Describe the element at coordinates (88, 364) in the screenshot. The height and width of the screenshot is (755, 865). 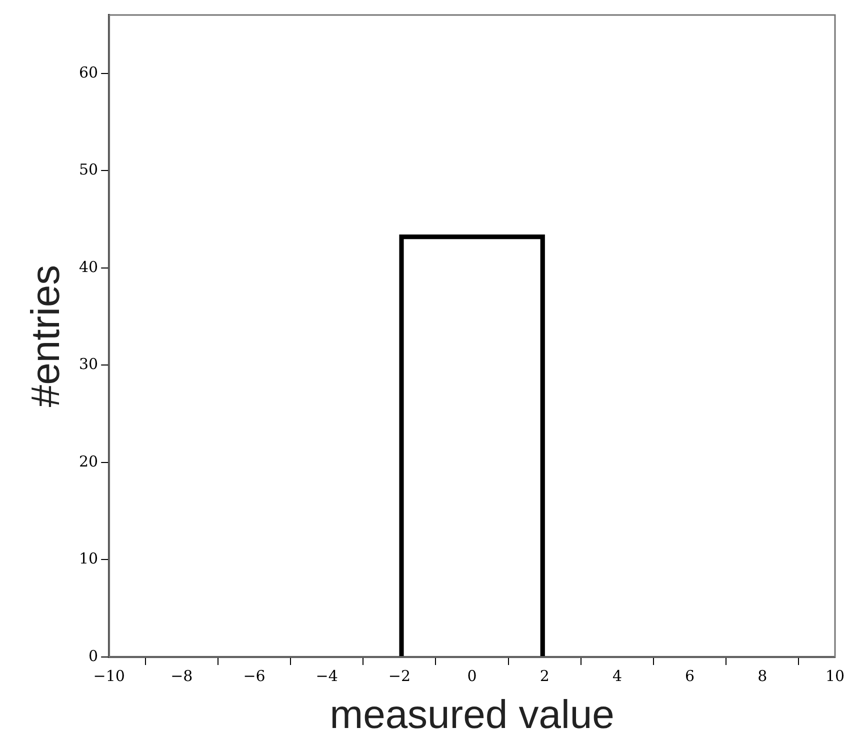
I see `y-tick-label: 30` at that location.